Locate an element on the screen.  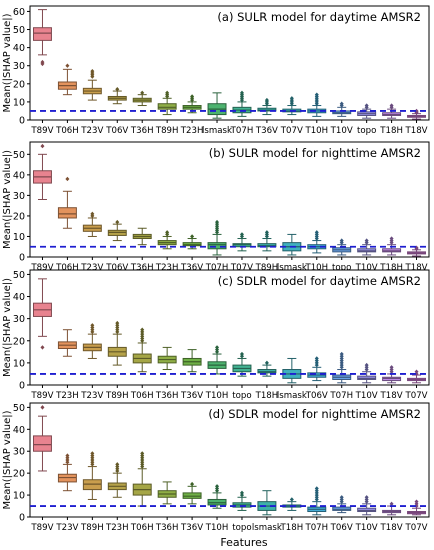
x-tick-label: T89H is located at coordinates (167, 131).